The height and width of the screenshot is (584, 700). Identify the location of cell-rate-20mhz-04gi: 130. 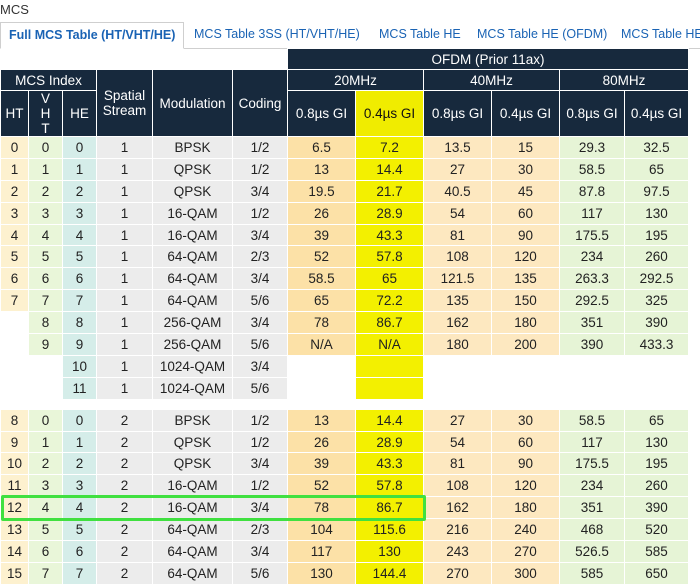
(389, 551).